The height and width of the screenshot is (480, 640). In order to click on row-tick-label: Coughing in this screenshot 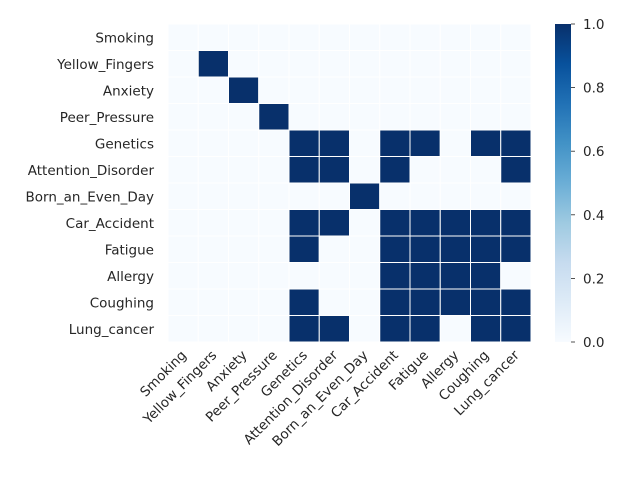, I will do `click(122, 303)`.